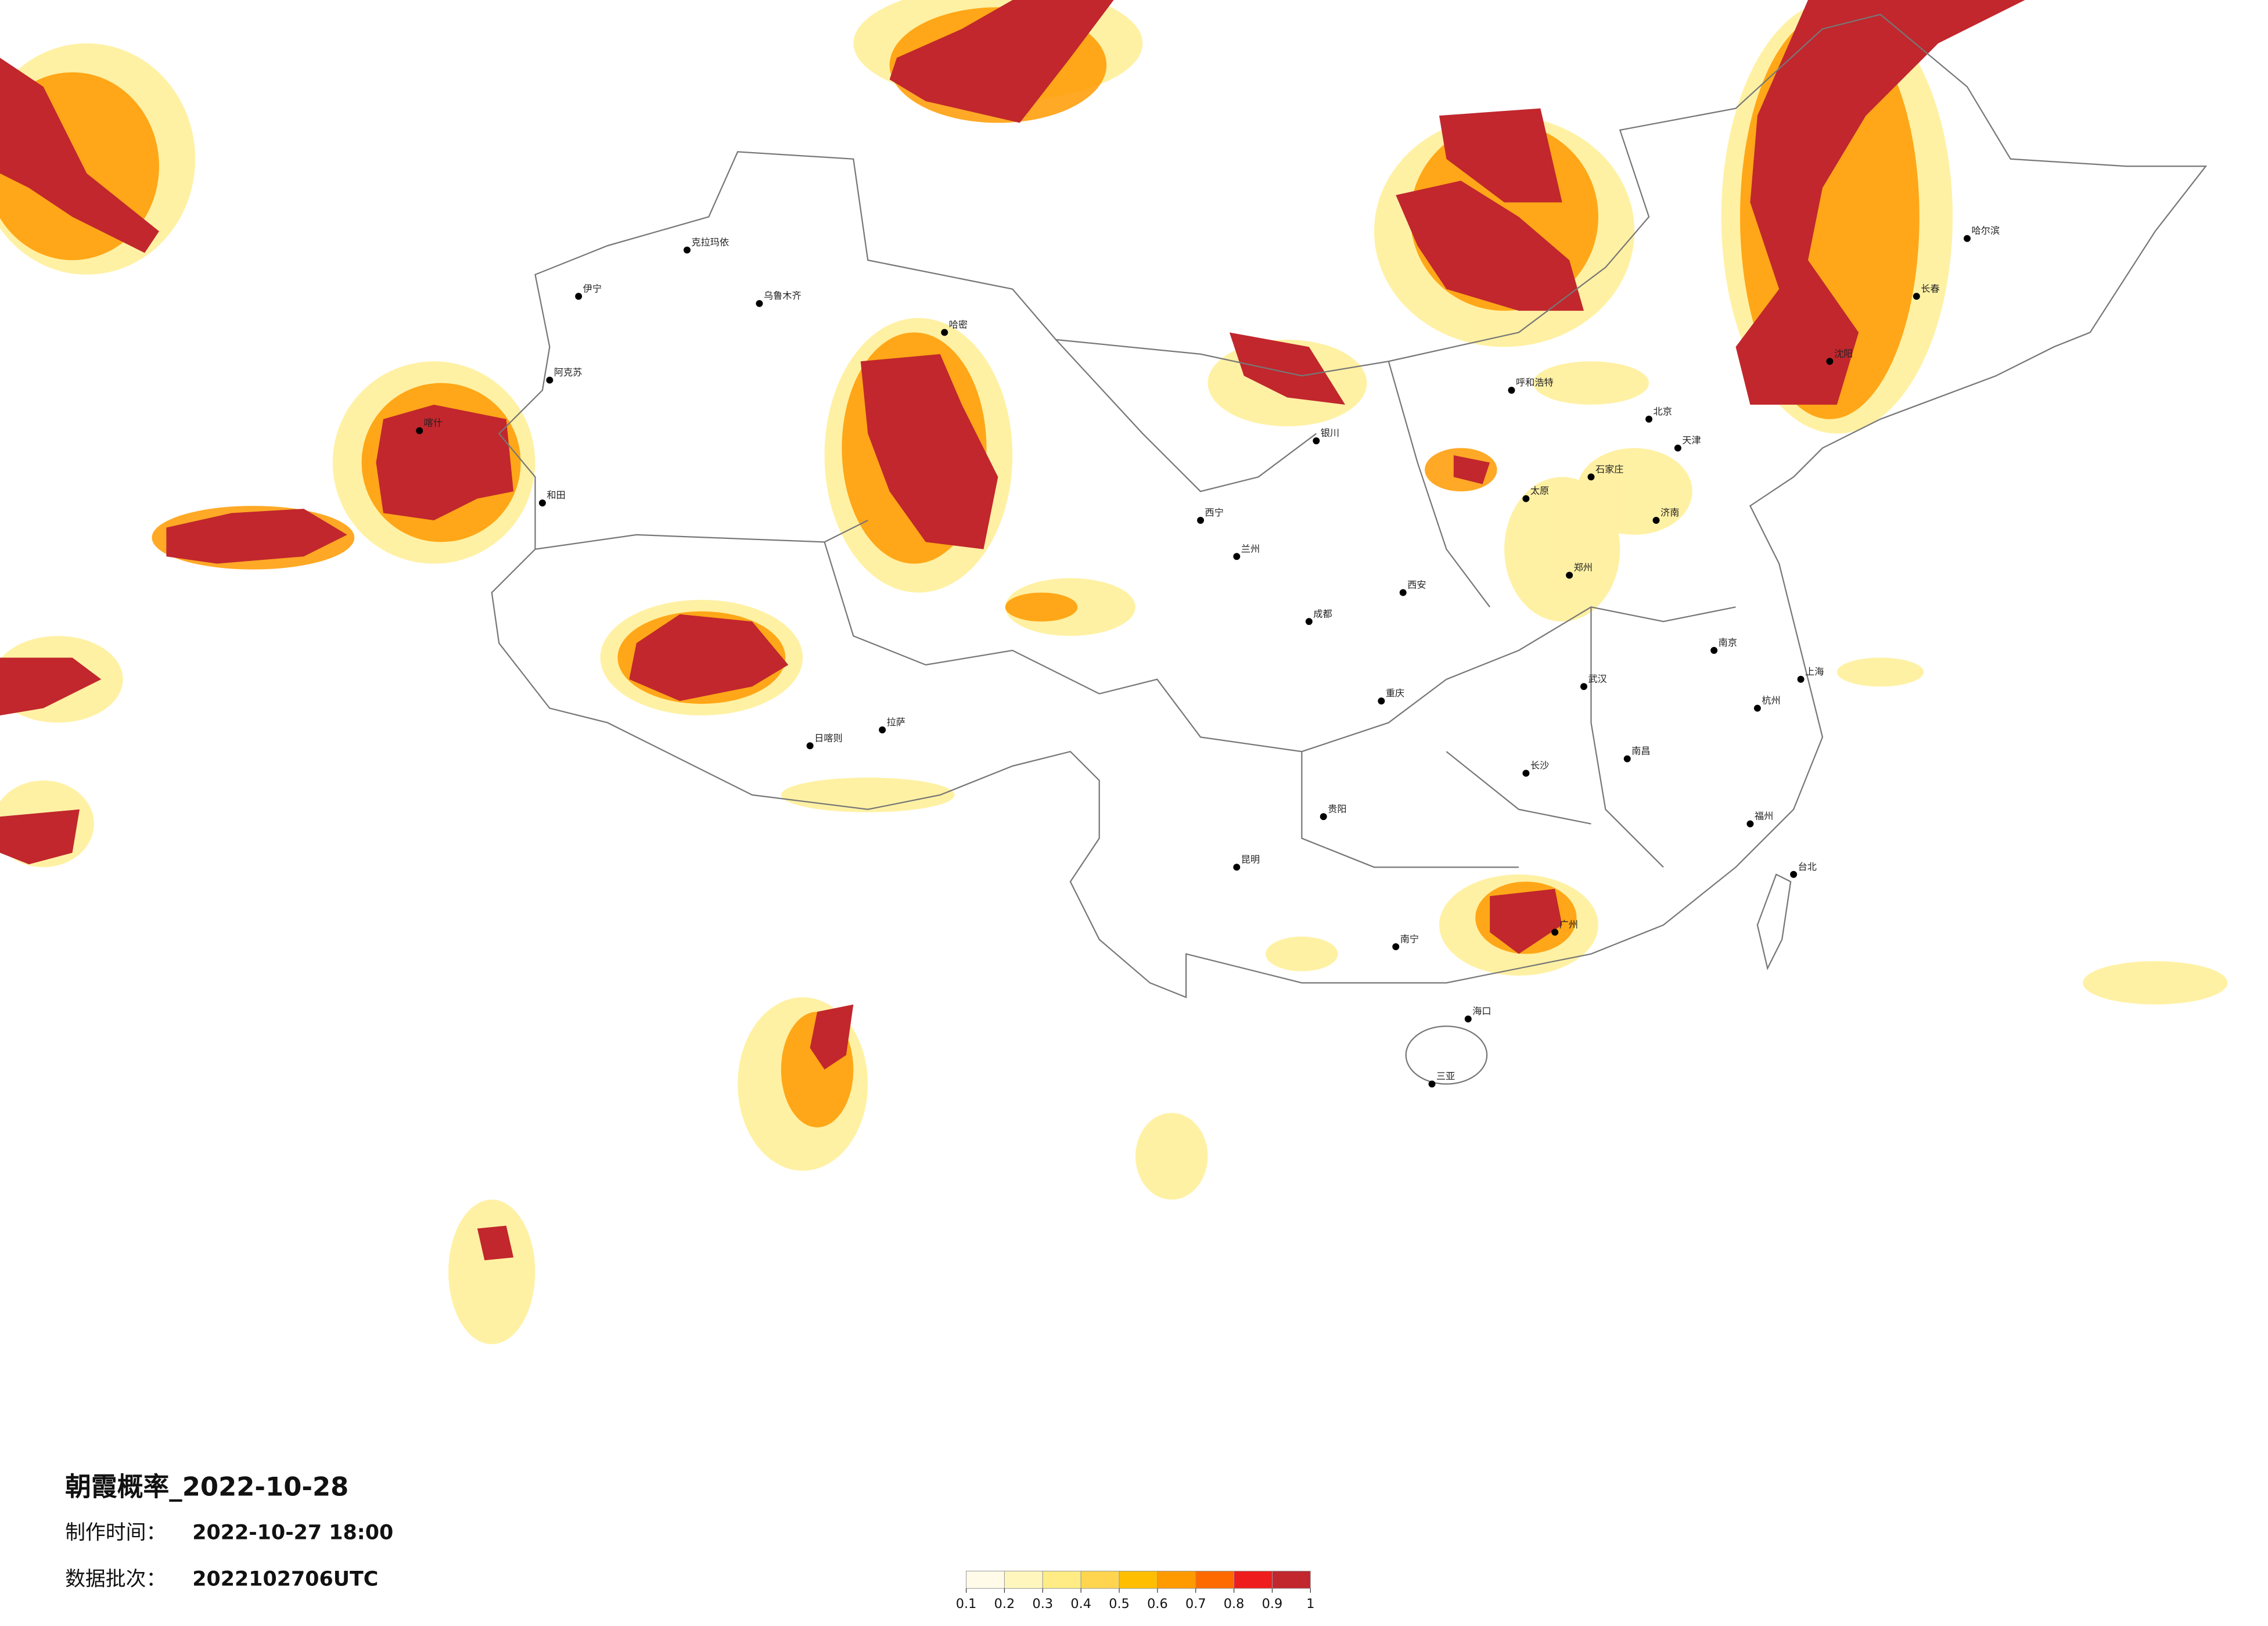 The width and height of the screenshot is (2268, 1626). I want to click on city-label: 广州, so click(1568, 925).